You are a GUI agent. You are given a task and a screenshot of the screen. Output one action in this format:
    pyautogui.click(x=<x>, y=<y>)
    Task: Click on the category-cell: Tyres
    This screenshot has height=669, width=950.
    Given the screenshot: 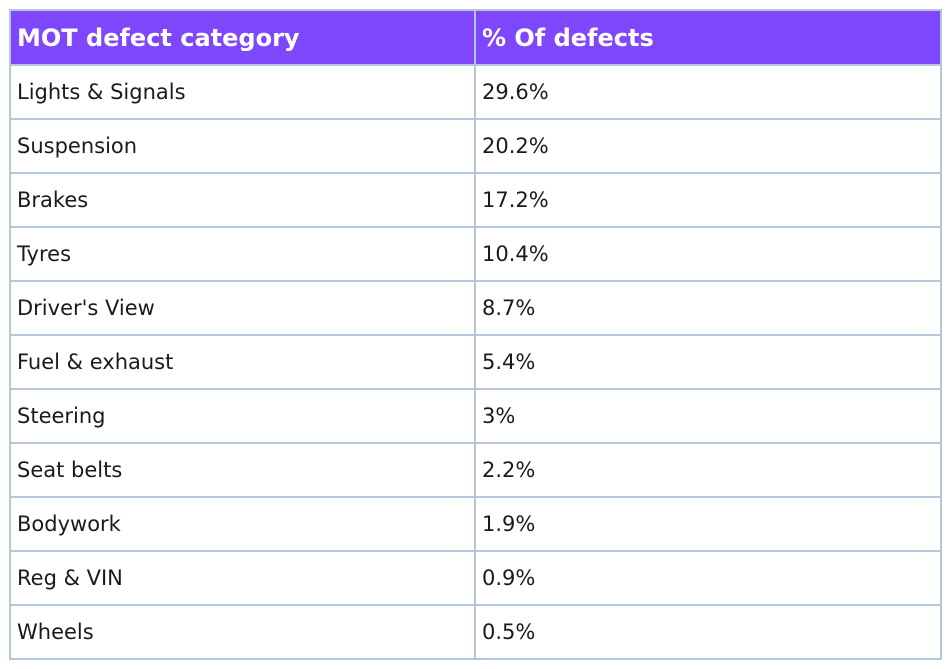 What is the action you would take?
    pyautogui.click(x=242, y=254)
    